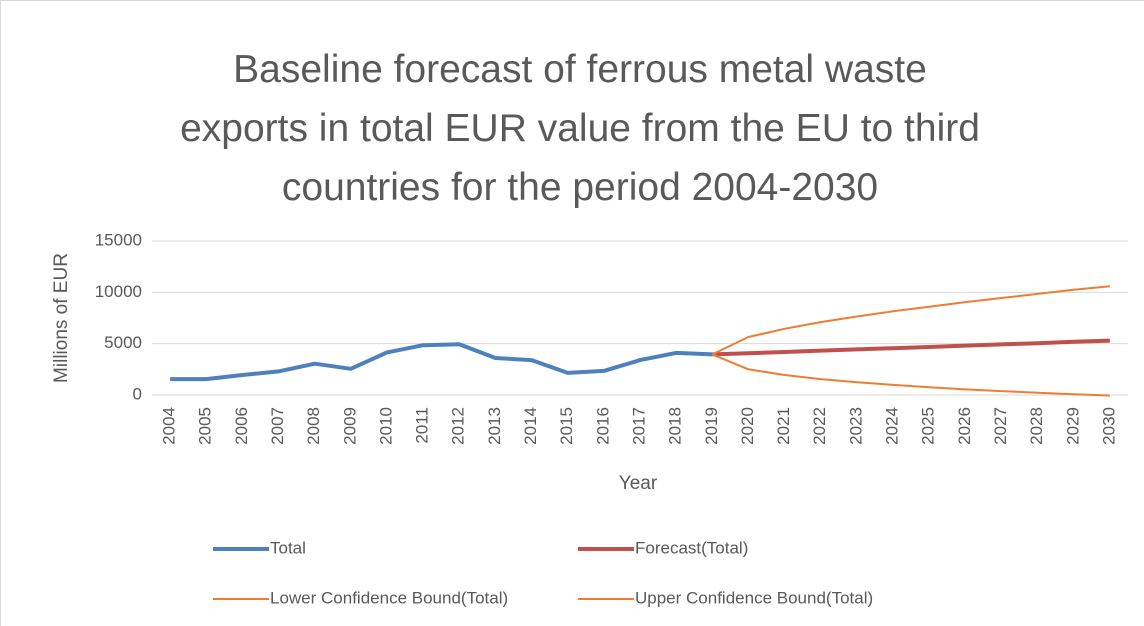  Describe the element at coordinates (819, 426) in the screenshot. I see `x-tick-label: 2022` at that location.